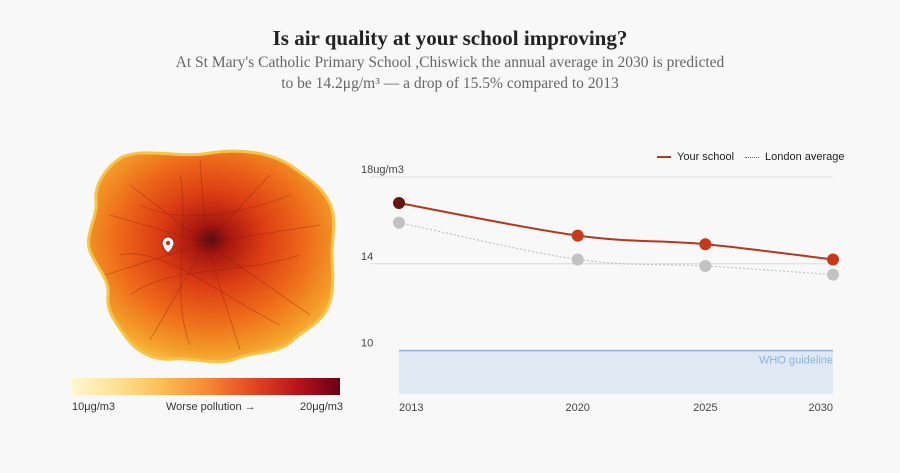  I want to click on road-network, so click(212, 255).